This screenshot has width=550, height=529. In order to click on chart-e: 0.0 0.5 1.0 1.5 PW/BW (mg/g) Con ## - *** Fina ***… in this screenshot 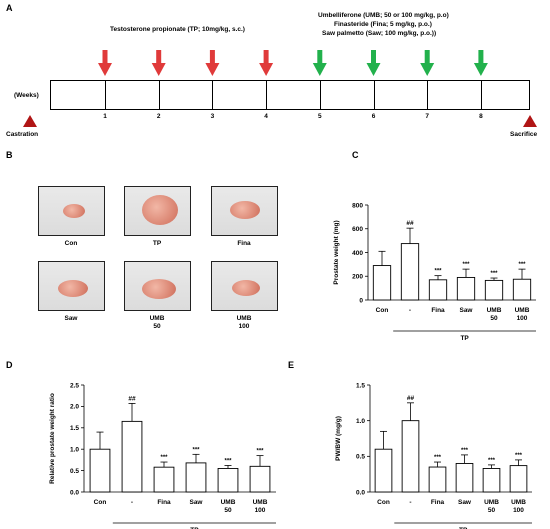, I will do `click(433, 455)`.